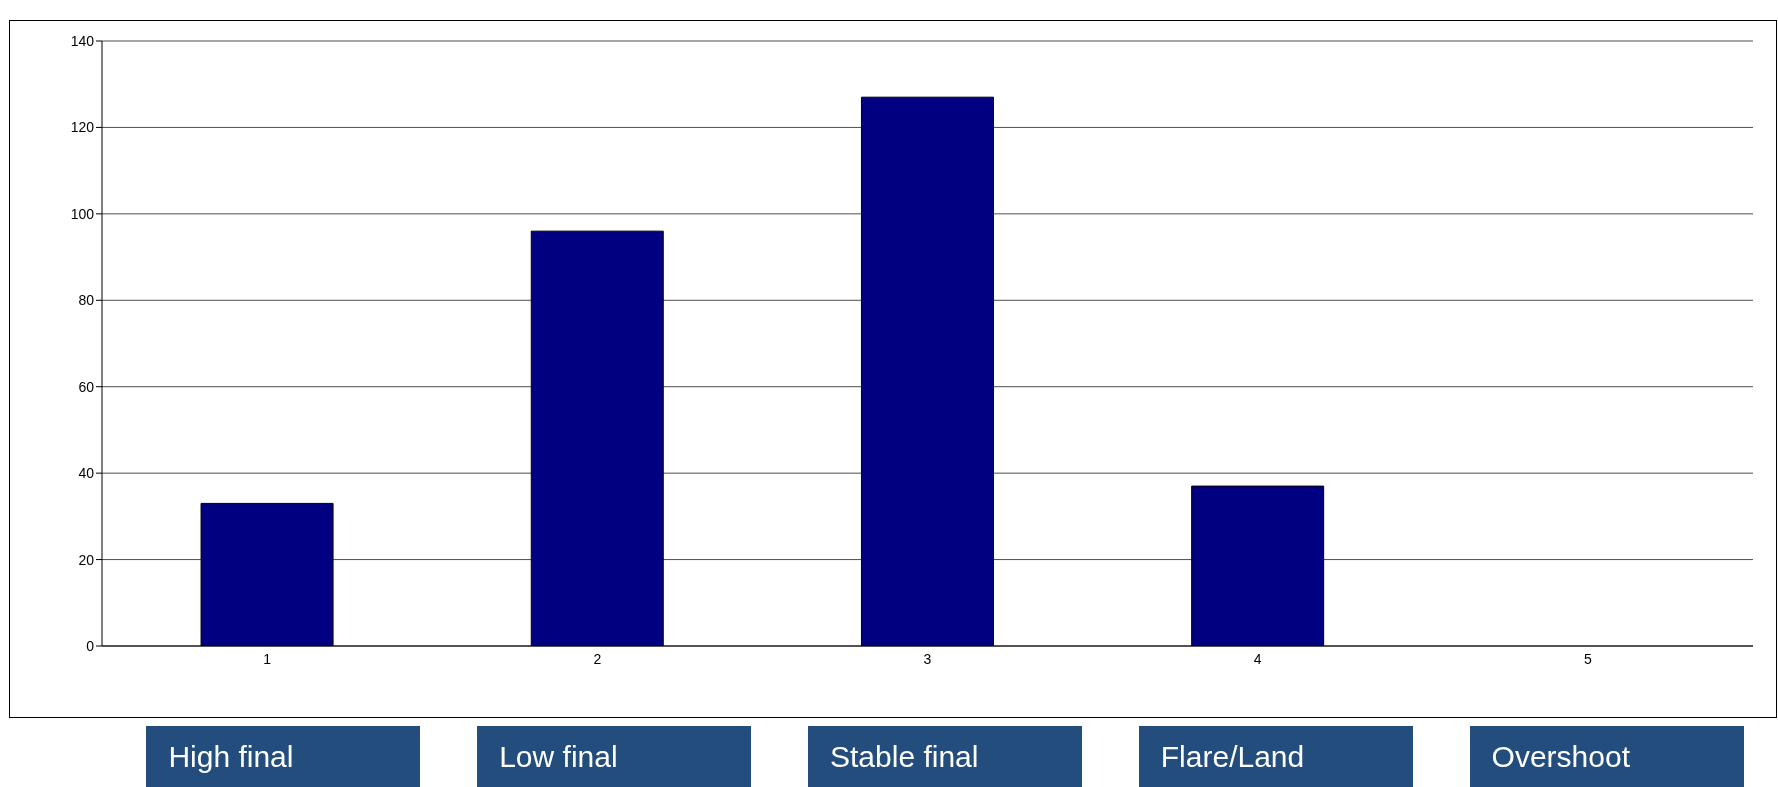  I want to click on x-tick-label: 1, so click(267, 658).